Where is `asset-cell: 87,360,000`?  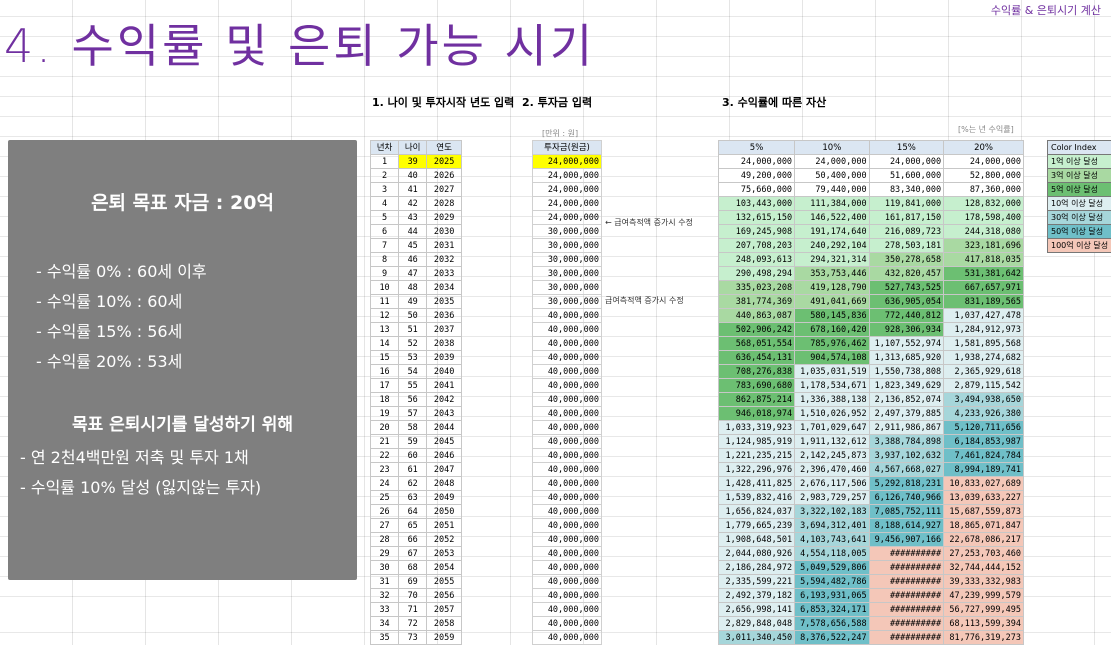
asset-cell: 87,360,000 is located at coordinates (984, 190).